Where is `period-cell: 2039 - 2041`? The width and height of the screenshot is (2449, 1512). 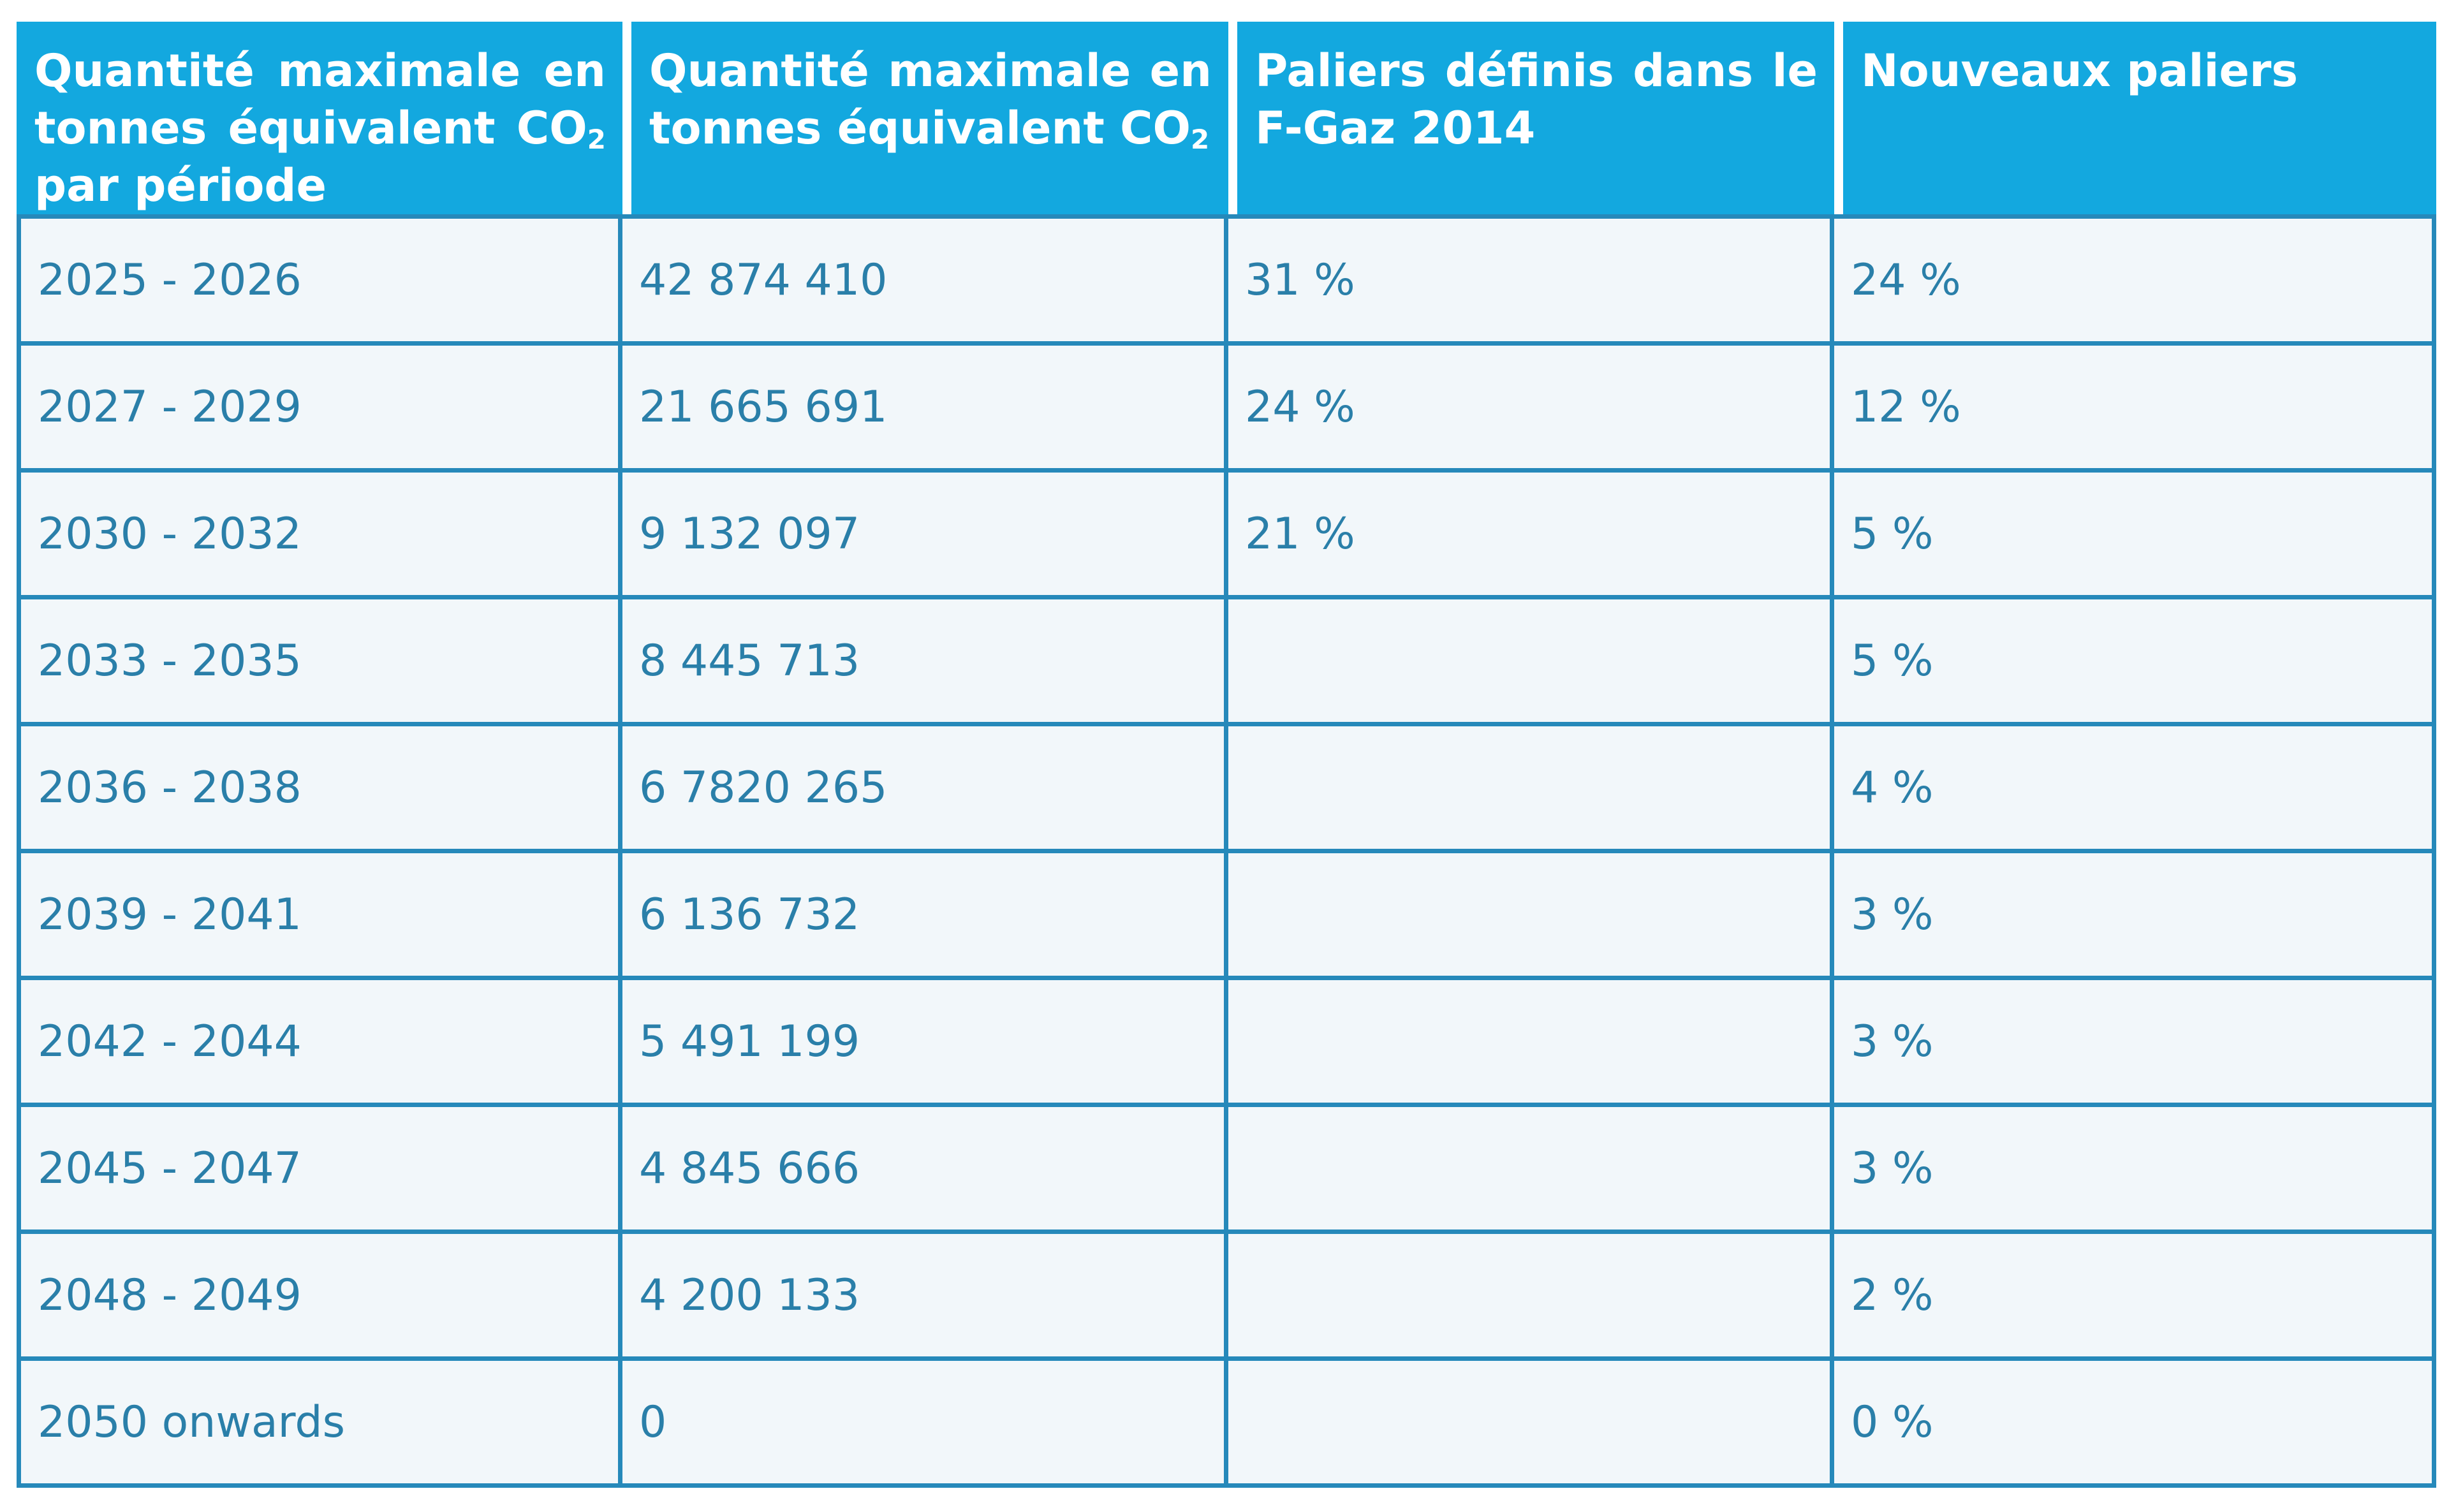 period-cell: 2039 - 2041 is located at coordinates (320, 916).